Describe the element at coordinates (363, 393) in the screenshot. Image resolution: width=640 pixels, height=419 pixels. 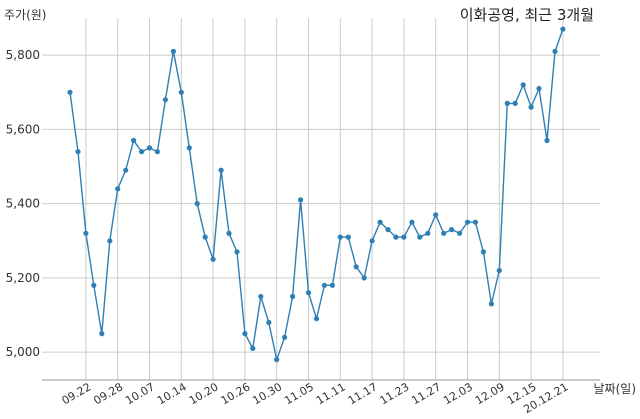
I see `x-tick-label: 11.17` at that location.